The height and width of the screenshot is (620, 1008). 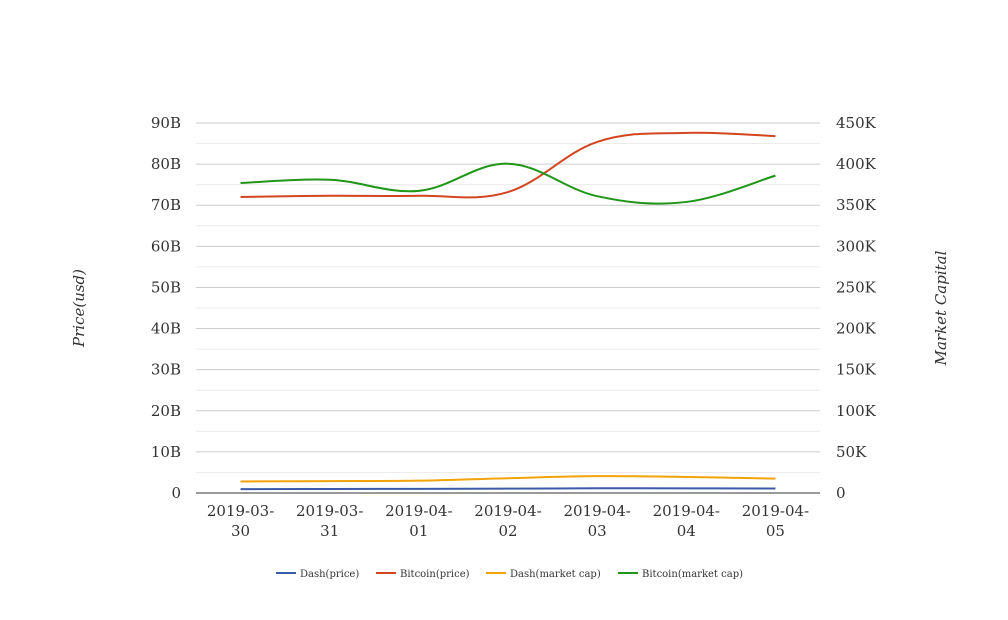 What do you see at coordinates (851, 452) in the screenshot?
I see `right-tick-label: 50K` at bounding box center [851, 452].